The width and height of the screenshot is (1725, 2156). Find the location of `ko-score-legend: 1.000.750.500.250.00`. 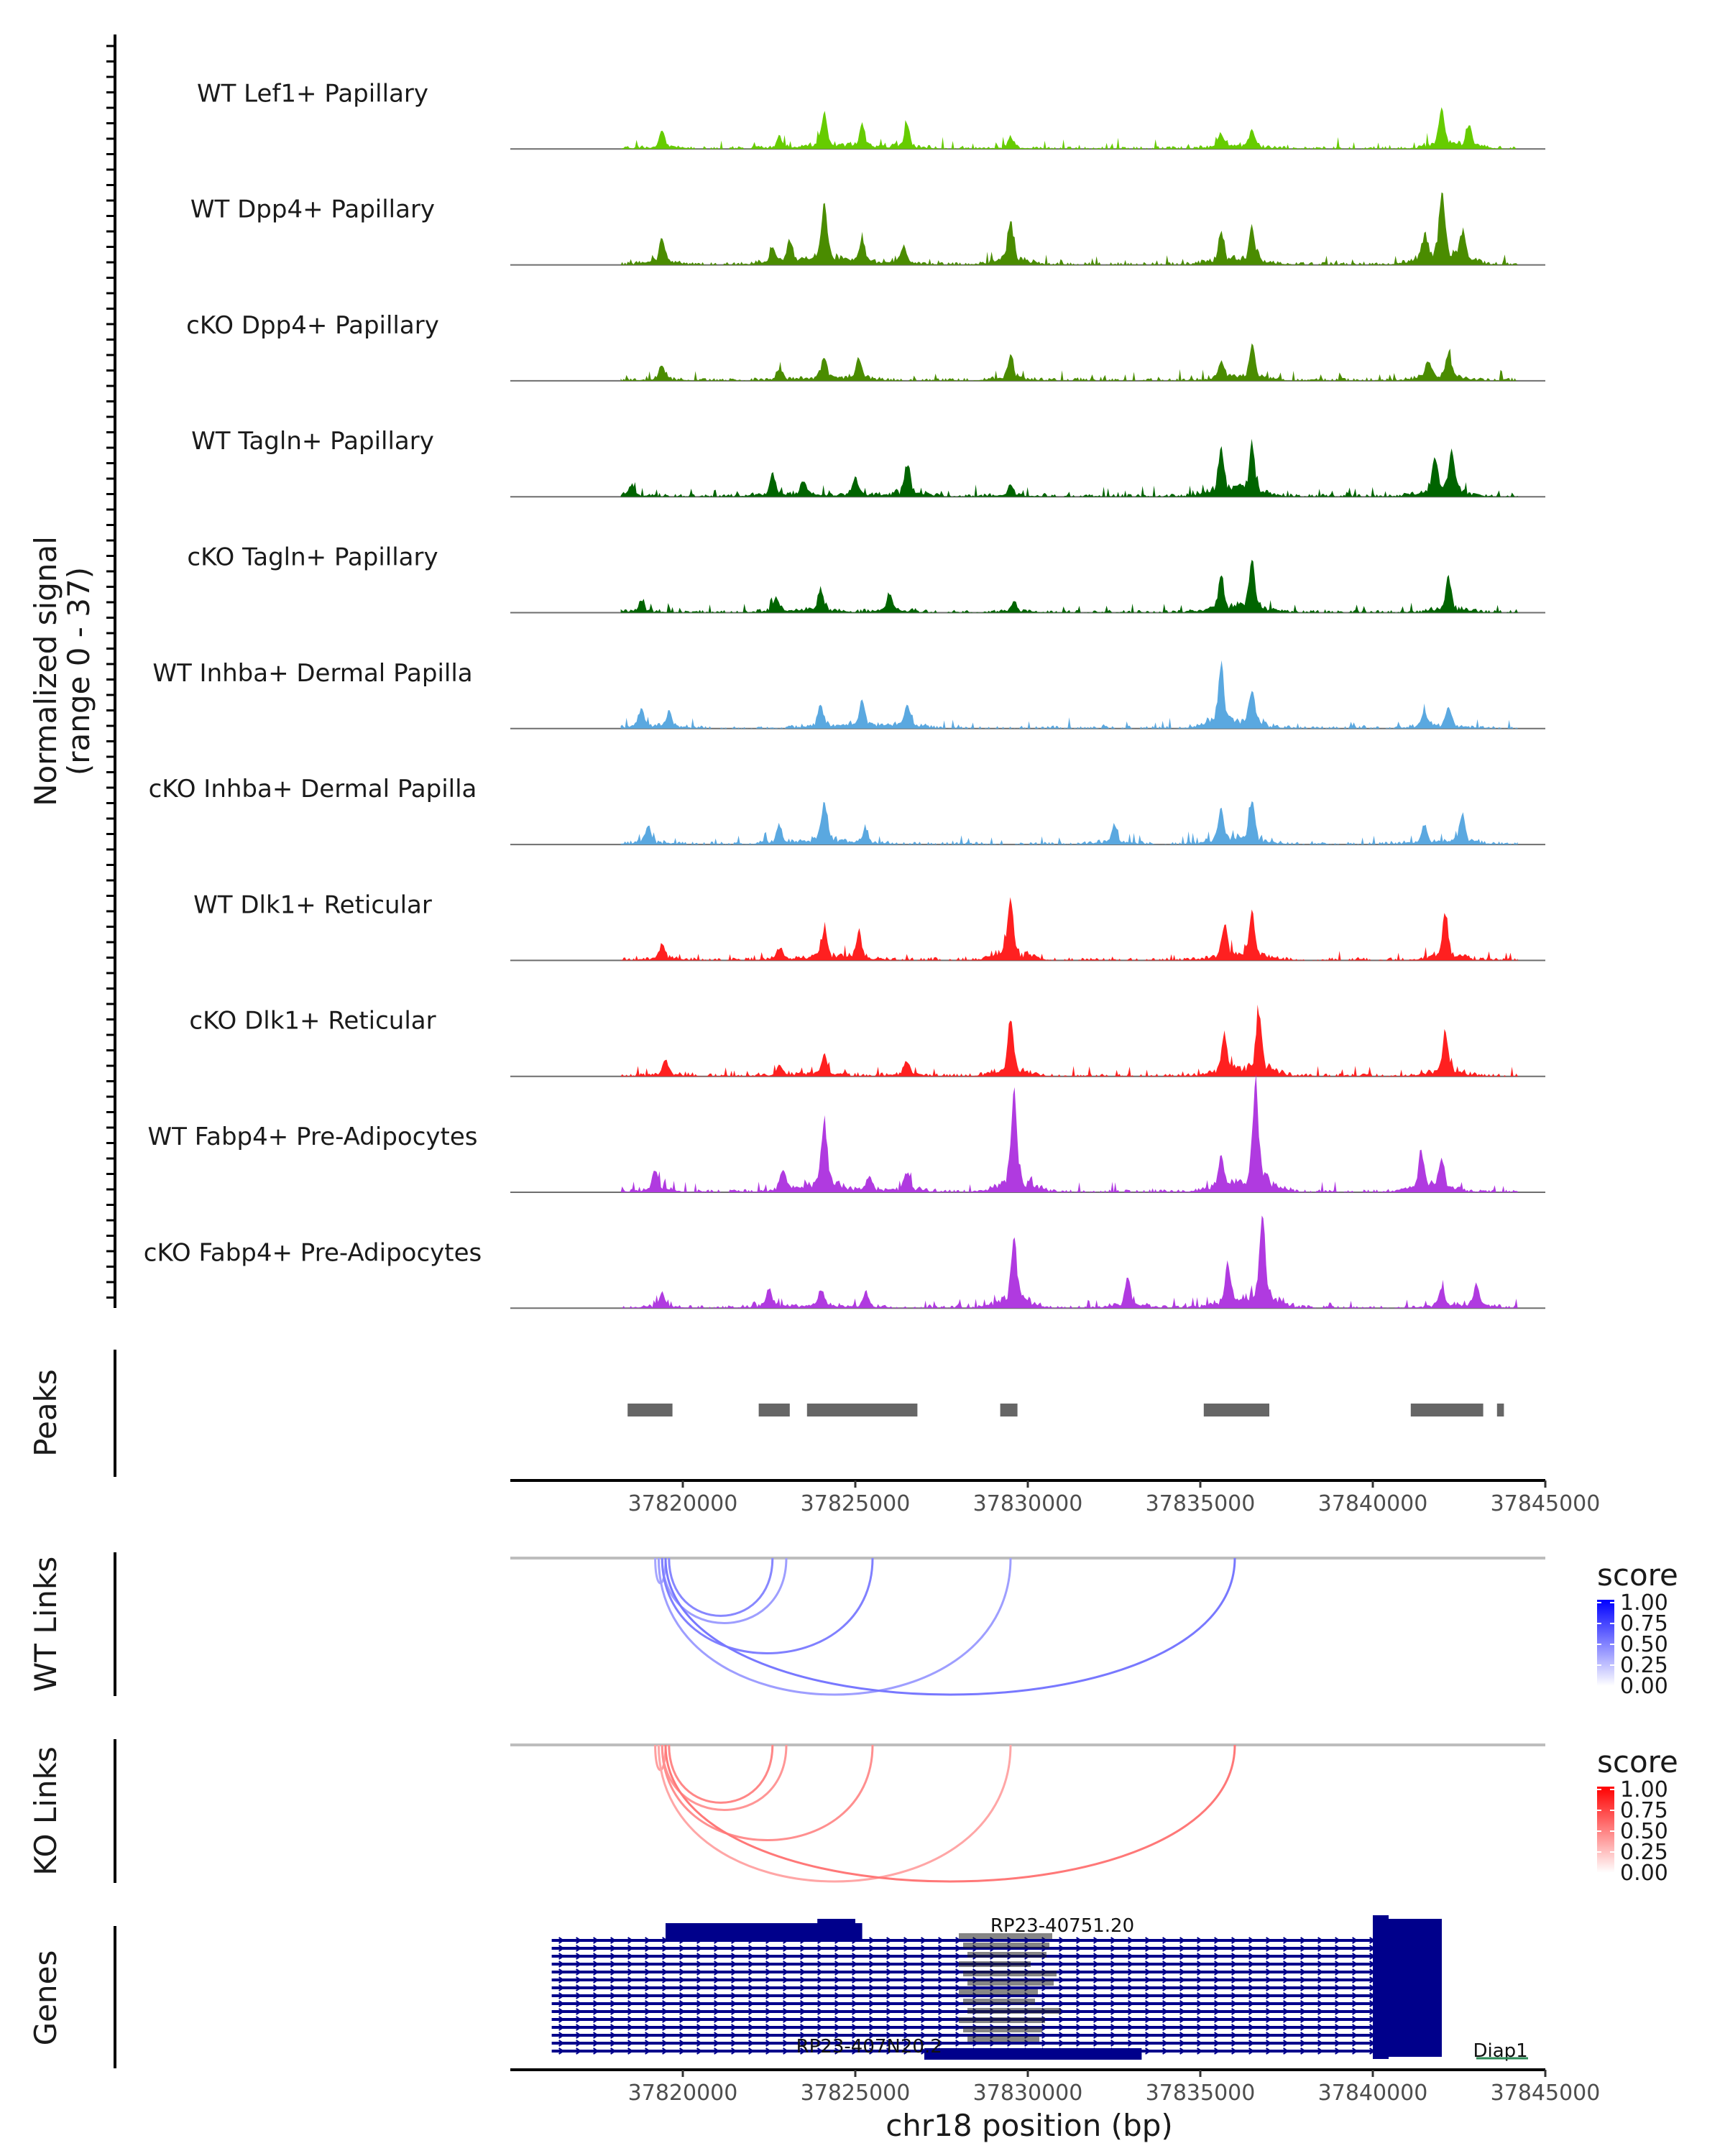

ko-score-legend: 1.000.750.500.250.00 is located at coordinates (1632, 1831).